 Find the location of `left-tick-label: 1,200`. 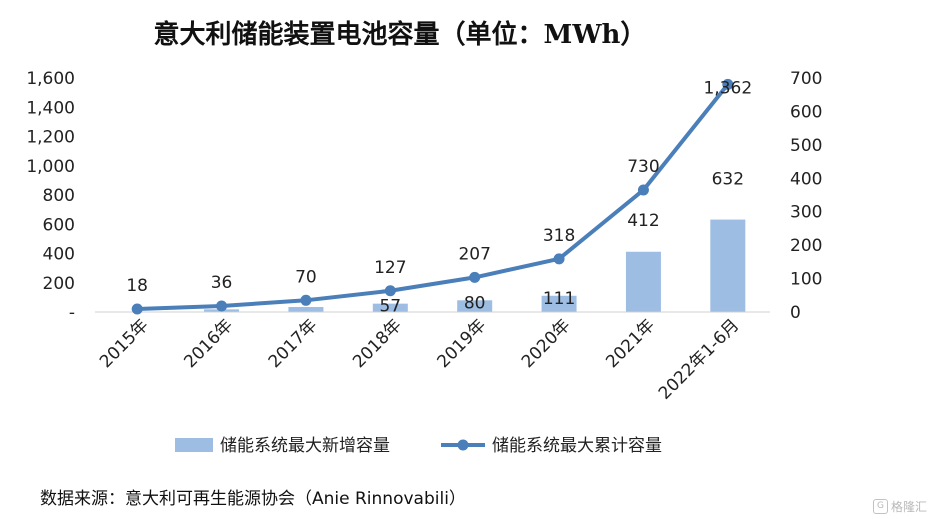

left-tick-label: 1,200 is located at coordinates (50, 138).